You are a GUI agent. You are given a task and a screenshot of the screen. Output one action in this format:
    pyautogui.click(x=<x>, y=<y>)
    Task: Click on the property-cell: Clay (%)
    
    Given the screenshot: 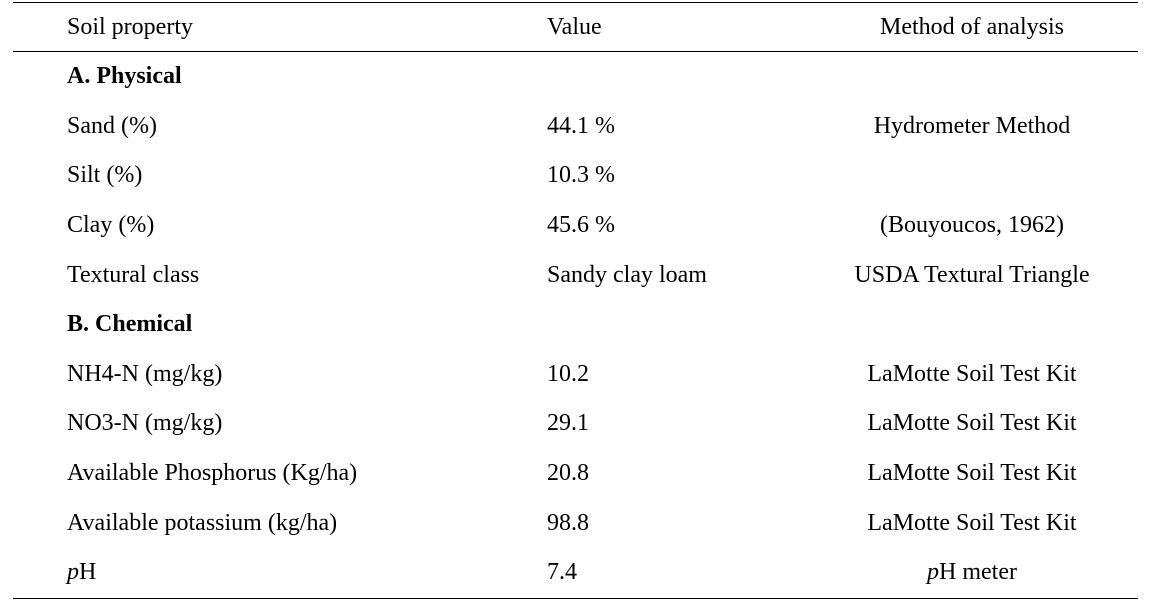 What is the action you would take?
    pyautogui.click(x=111, y=225)
    